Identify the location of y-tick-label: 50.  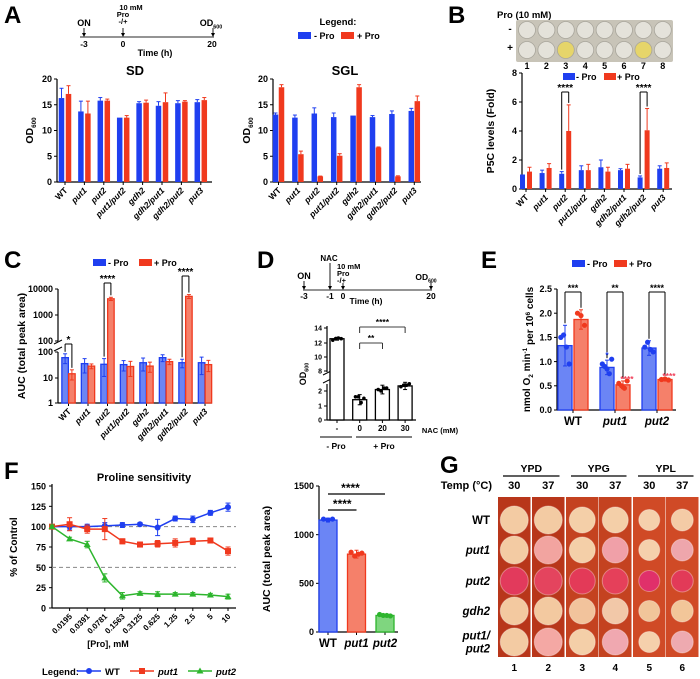
(41, 568).